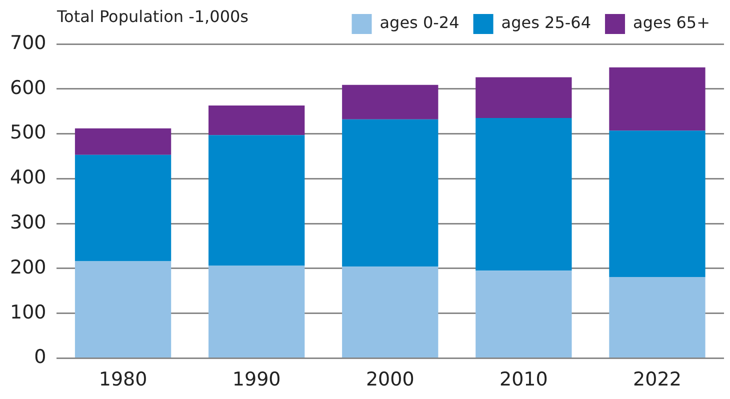  Describe the element at coordinates (28, 267) in the screenshot. I see `y-tick-label: 200` at that location.